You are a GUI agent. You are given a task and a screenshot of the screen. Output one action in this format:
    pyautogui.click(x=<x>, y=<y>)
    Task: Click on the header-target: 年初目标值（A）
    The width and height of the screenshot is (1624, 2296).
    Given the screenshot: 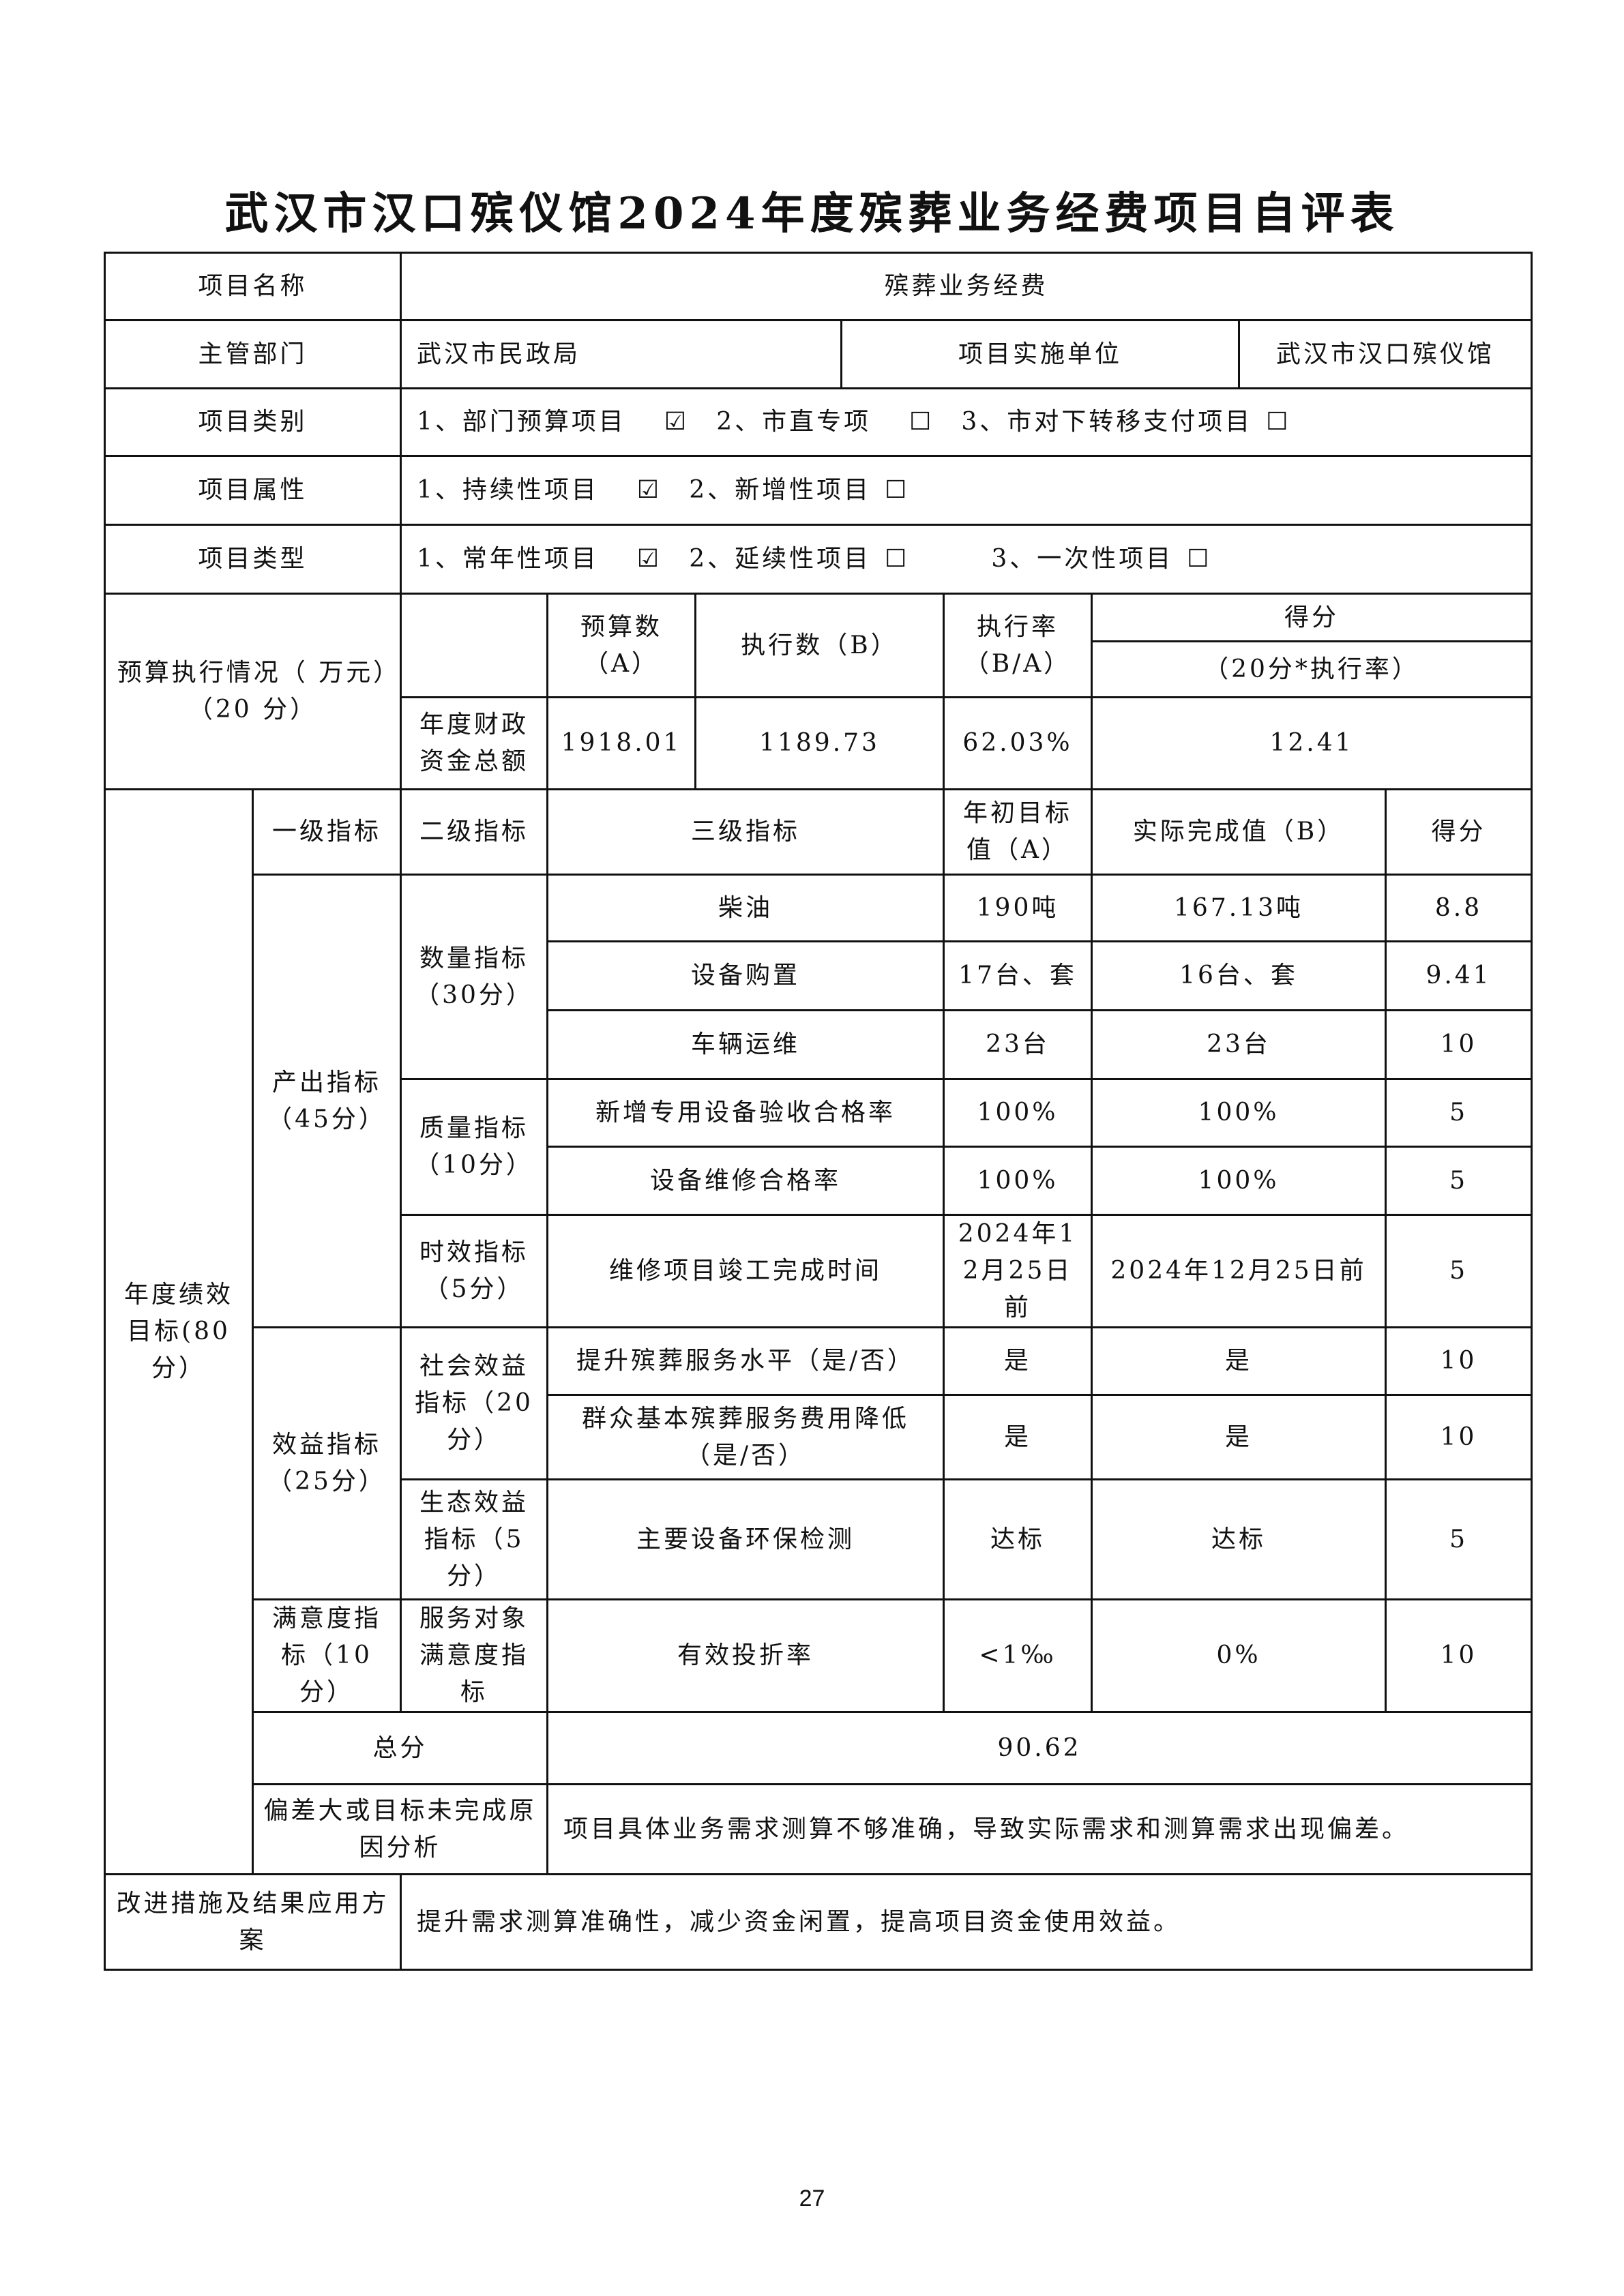 What is the action you would take?
    pyautogui.click(x=1018, y=832)
    